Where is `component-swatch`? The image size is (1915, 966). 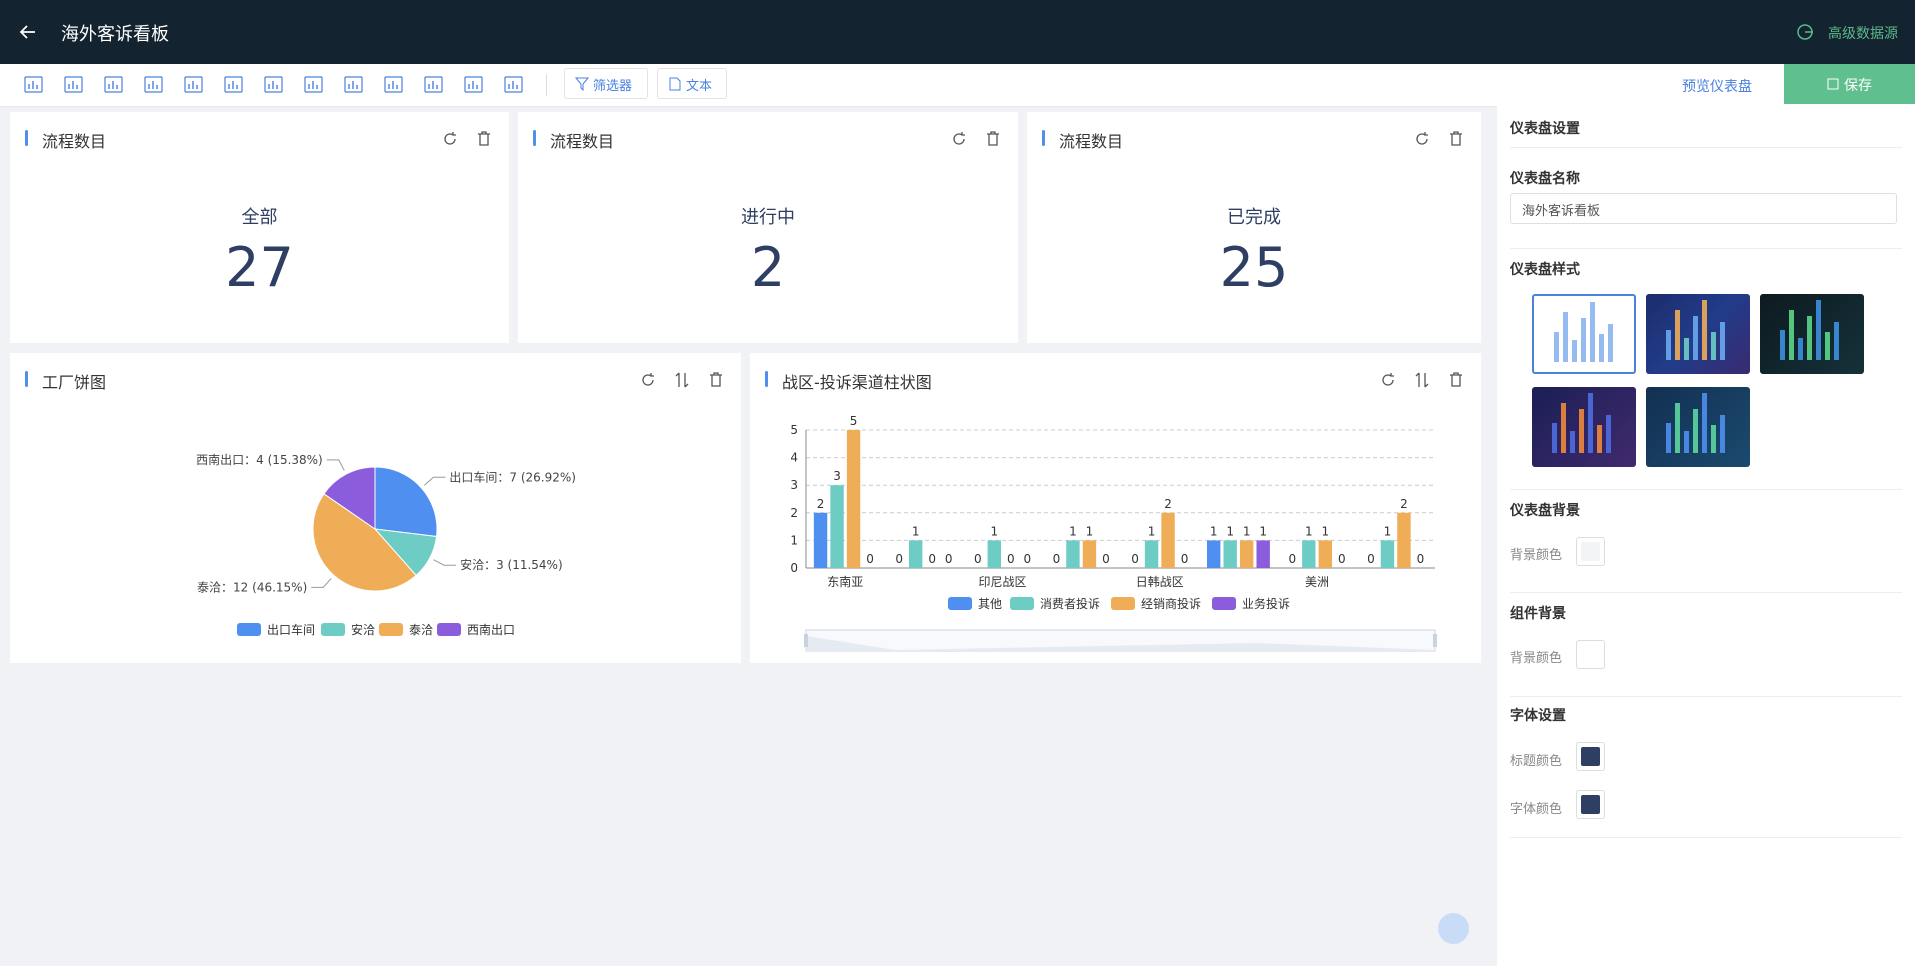
component-swatch is located at coordinates (1590, 654).